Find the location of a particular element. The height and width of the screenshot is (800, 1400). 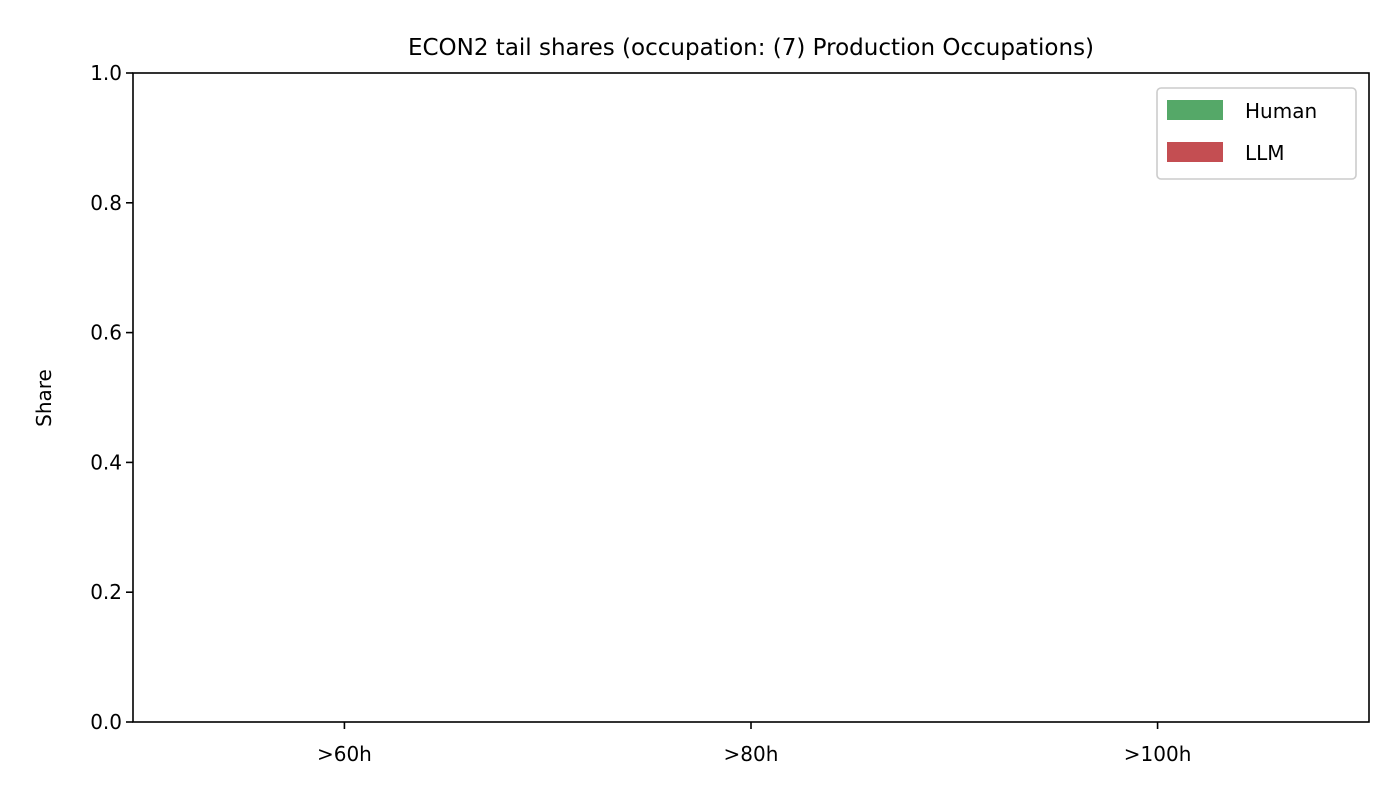

legend-label-human: Human is located at coordinates (1281, 111).